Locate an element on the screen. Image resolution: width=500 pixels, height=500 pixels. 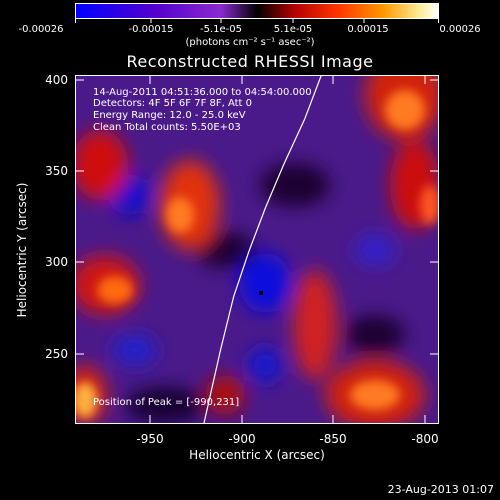
colorbar-units: (photons cm⁻² s⁻¹ asec⁻²) is located at coordinates (250, 42).